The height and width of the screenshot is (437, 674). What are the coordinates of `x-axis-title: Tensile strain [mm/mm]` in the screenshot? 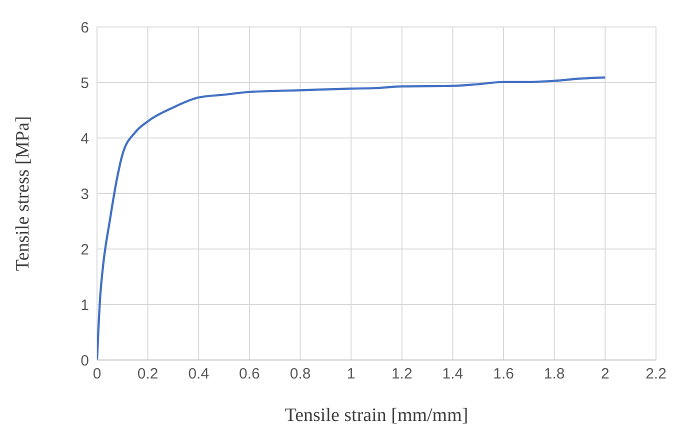 It's located at (376, 415).